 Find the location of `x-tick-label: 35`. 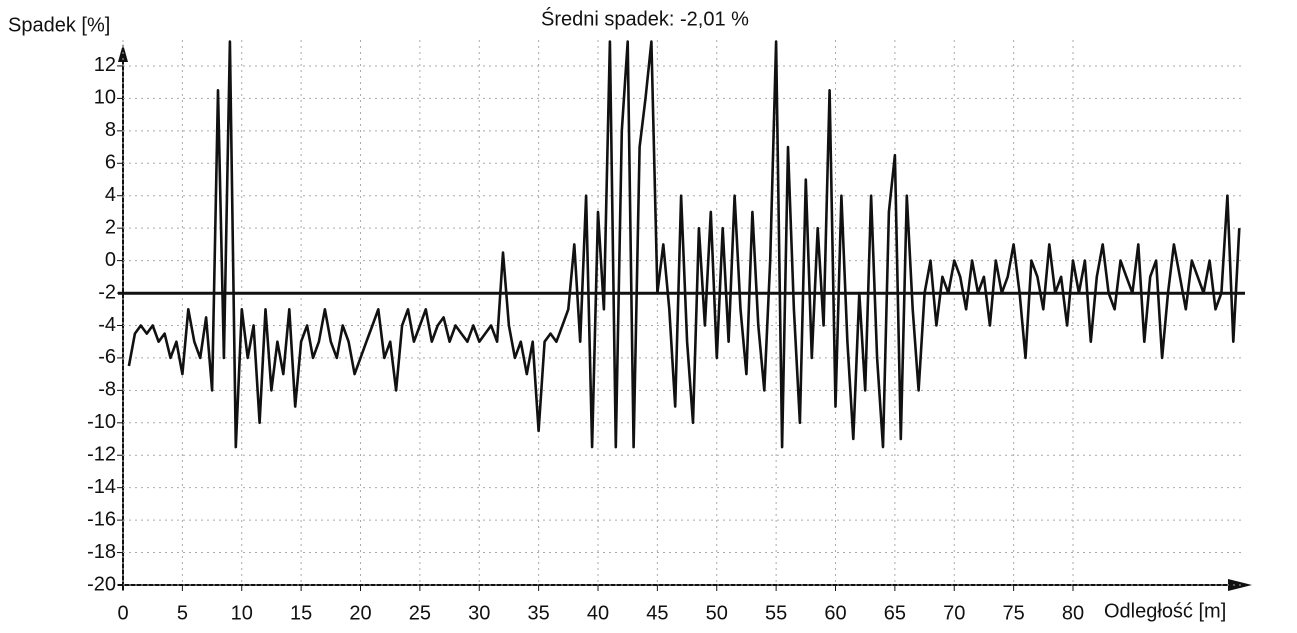

x-tick-label: 35 is located at coordinates (539, 613).